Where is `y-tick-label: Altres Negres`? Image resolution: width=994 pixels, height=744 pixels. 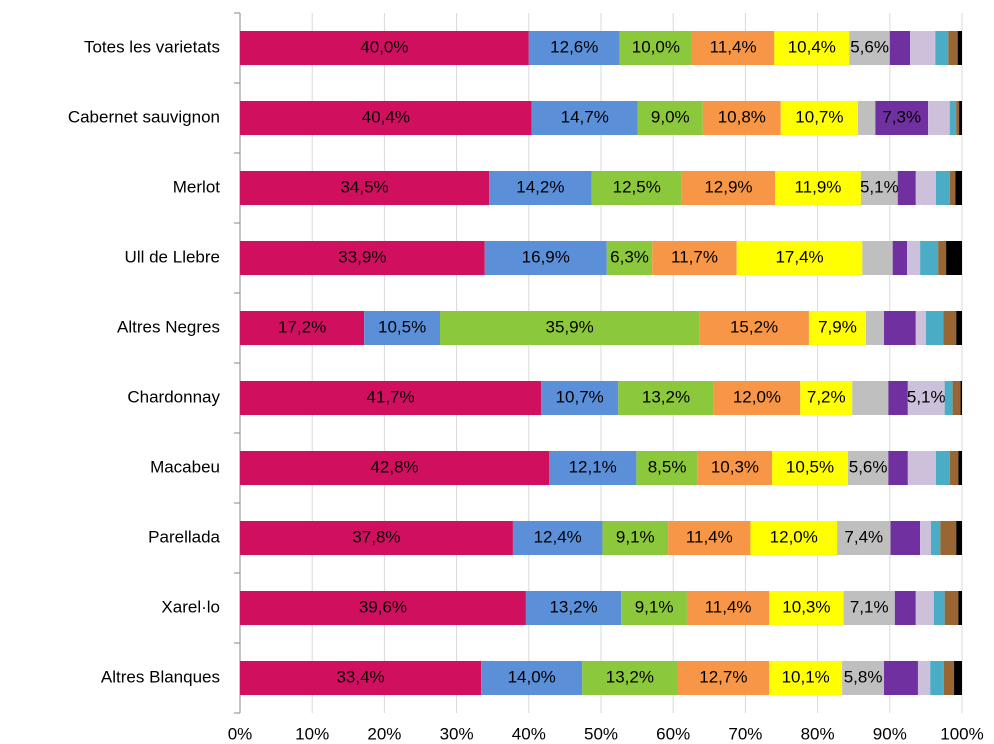
y-tick-label: Altres Negres is located at coordinates (168, 326).